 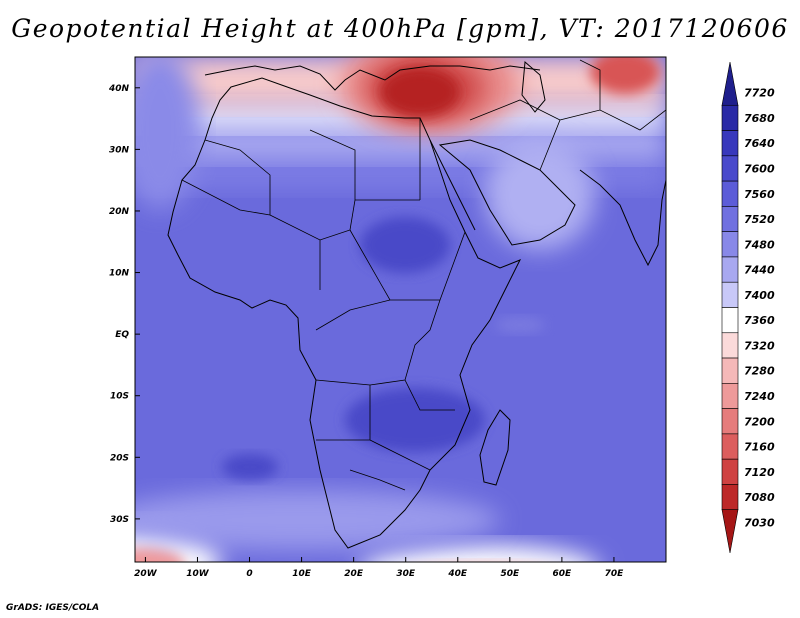 What do you see at coordinates (759, 522) in the screenshot?
I see `colorbar-level-label: 7030` at bounding box center [759, 522].